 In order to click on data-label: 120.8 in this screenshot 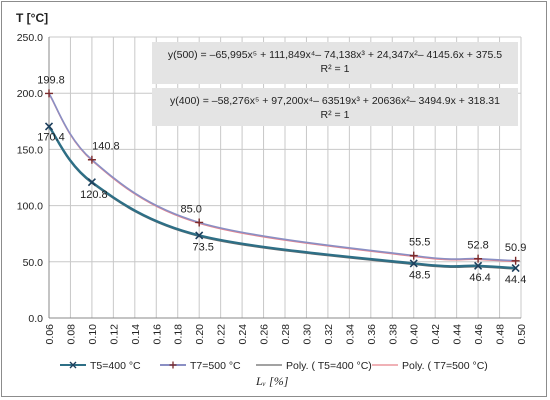, I will do `click(94, 195)`.